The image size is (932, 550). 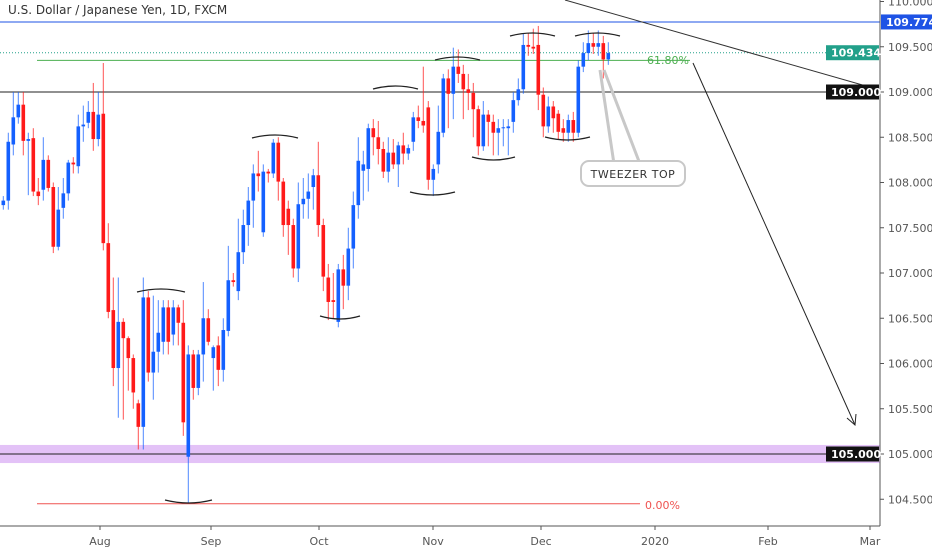 I want to click on price-tick-label: 110.000, so click(x=910, y=4).